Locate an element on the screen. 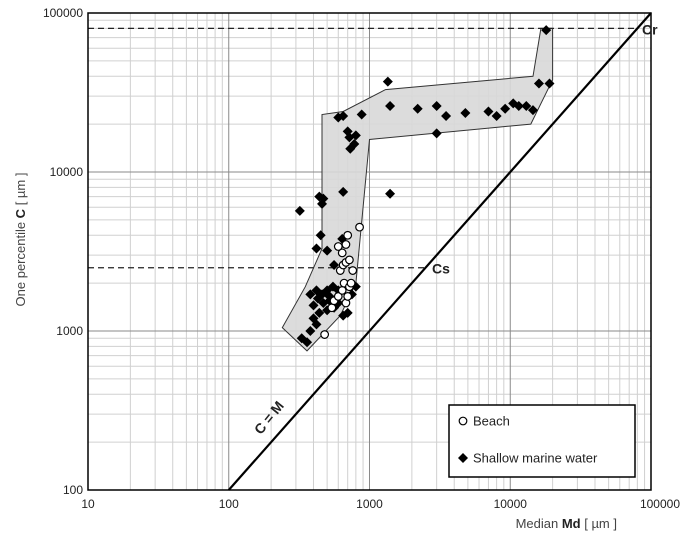 This screenshot has width=682, height=535. x-tick-labels: 10 100 1000 10000 100000 is located at coordinates (380, 504).